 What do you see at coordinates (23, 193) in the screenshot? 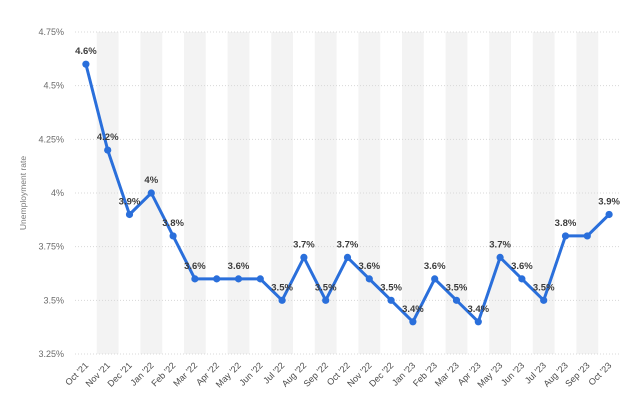
I see `y-axis-label: Unemployment rate` at bounding box center [23, 193].